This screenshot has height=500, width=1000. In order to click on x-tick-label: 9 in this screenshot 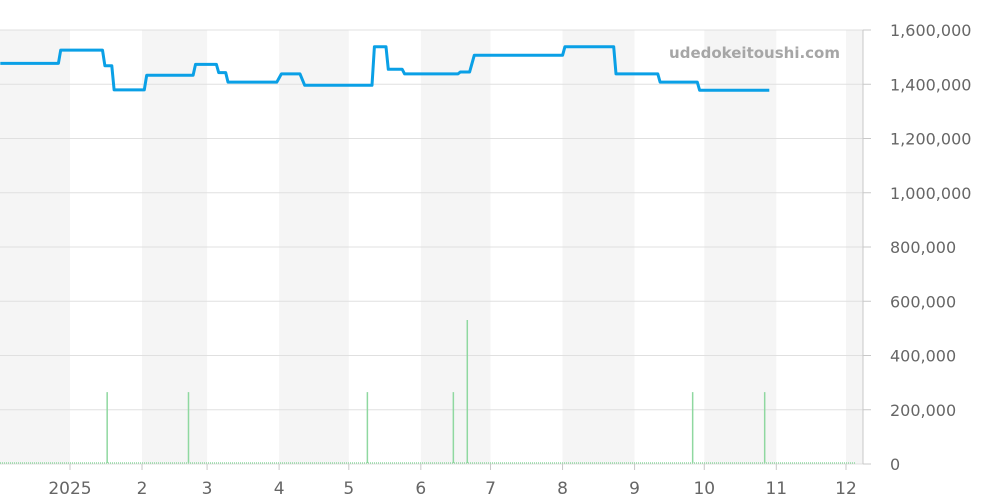, I will do `click(634, 489)`.